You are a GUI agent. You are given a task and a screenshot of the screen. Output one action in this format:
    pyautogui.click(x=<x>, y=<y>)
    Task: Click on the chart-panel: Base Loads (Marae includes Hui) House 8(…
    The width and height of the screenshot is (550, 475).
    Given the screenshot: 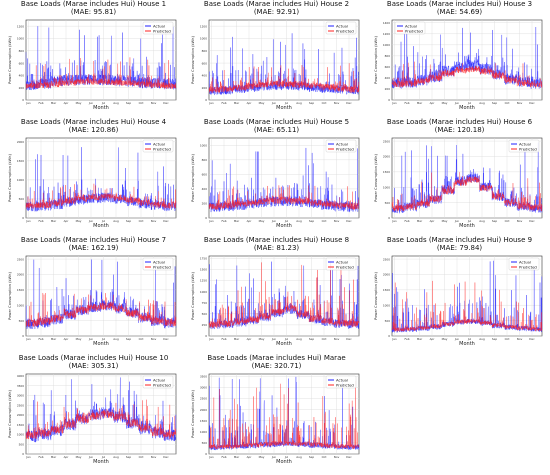 What is the action you would take?
    pyautogui.click(x=276, y=295)
    